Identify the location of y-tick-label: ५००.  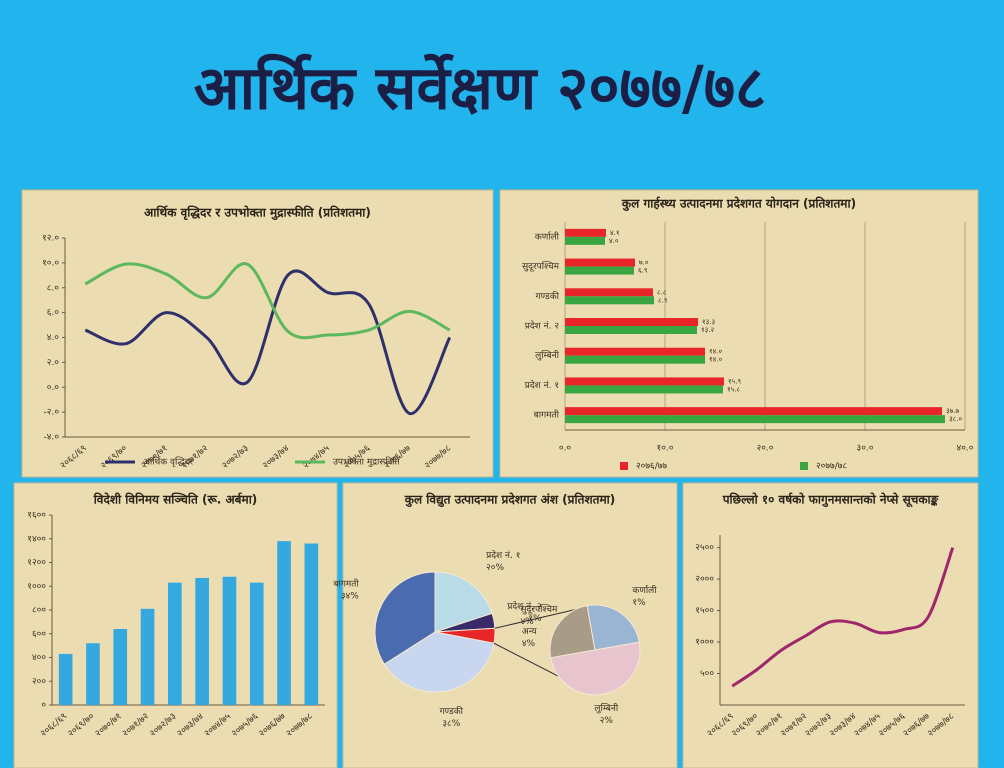
(707, 674).